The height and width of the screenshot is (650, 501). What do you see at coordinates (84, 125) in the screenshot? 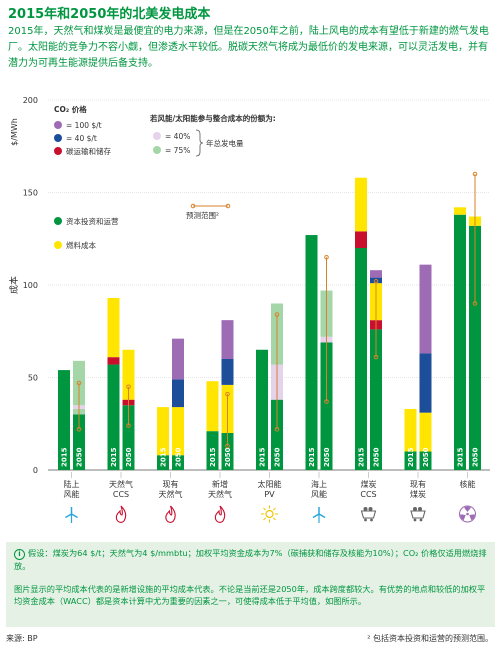
I see `legend-label-co2-100: = 100 $/t` at bounding box center [84, 125].